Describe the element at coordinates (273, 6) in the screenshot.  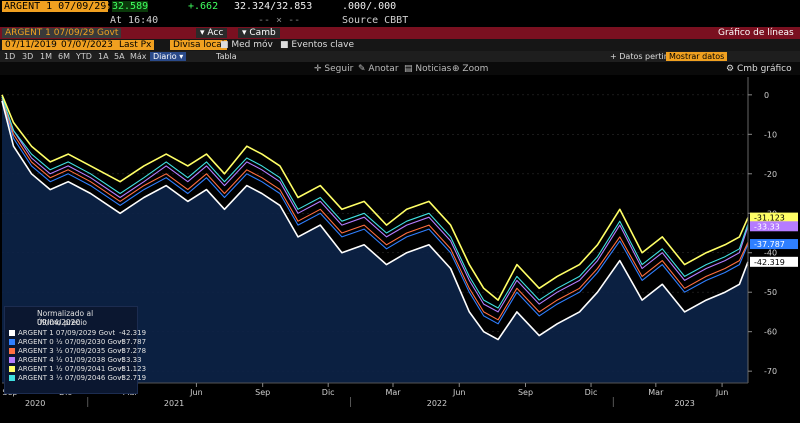
I see `bid-ask: 32.324/32.853` at that location.